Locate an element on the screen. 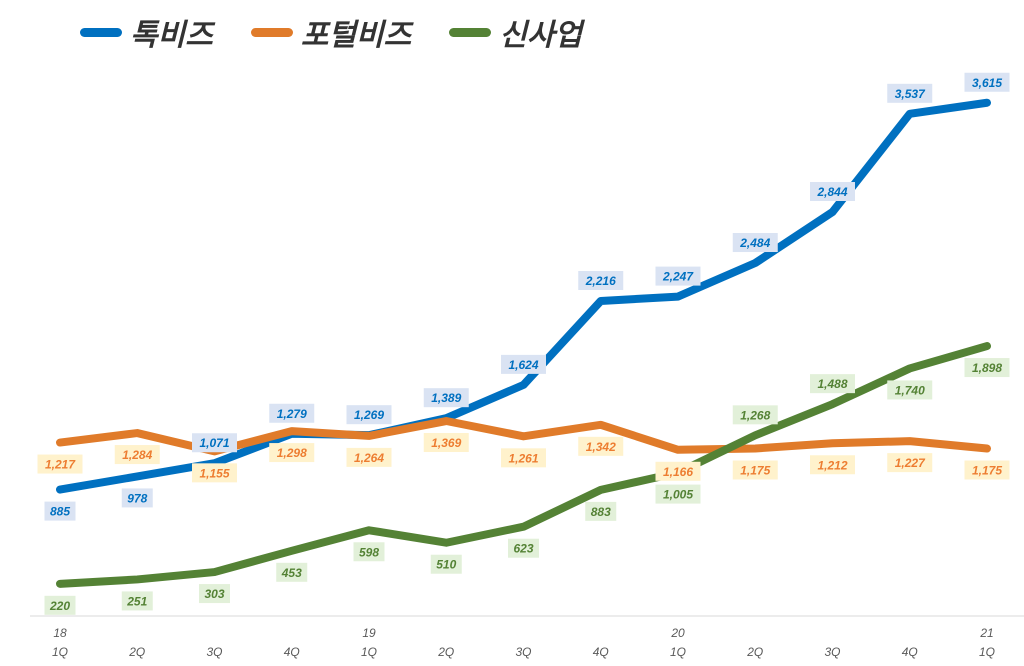 The height and width of the screenshot is (666, 1024). legend: 톡비즈 포털비즈 신사업 is located at coordinates (331, 32).